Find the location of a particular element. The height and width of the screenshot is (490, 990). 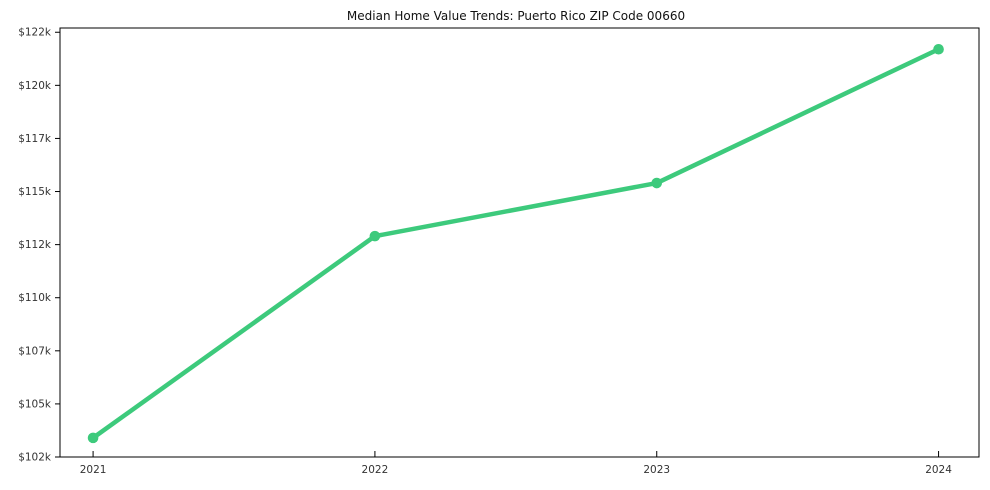

y-axis-tick-label: $102k is located at coordinates (35, 458).